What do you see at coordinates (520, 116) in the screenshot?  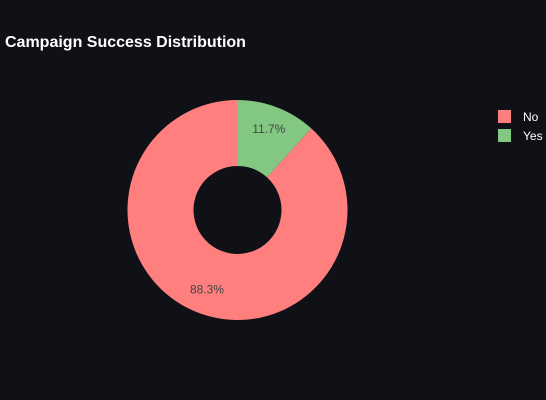 I see `legend-item-no: No` at bounding box center [520, 116].